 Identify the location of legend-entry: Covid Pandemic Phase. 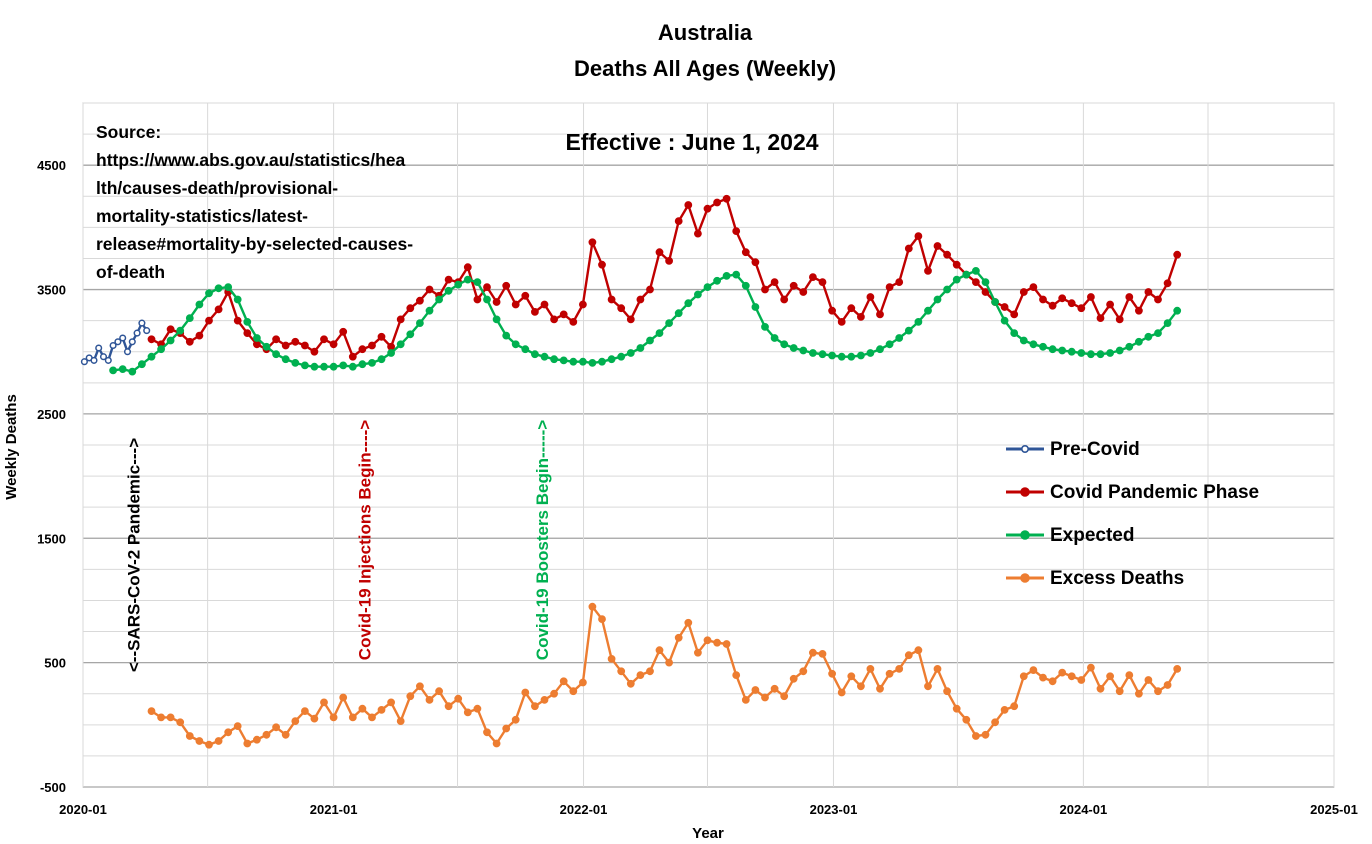
(1132, 492).